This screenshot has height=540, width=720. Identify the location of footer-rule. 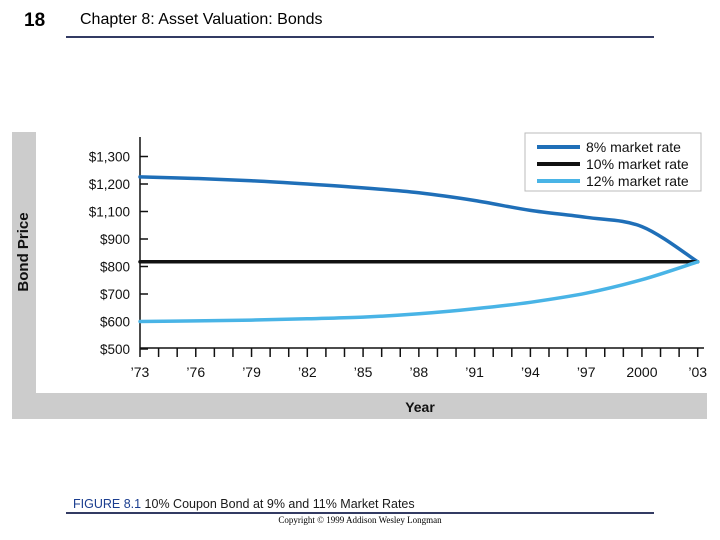
(360, 513).